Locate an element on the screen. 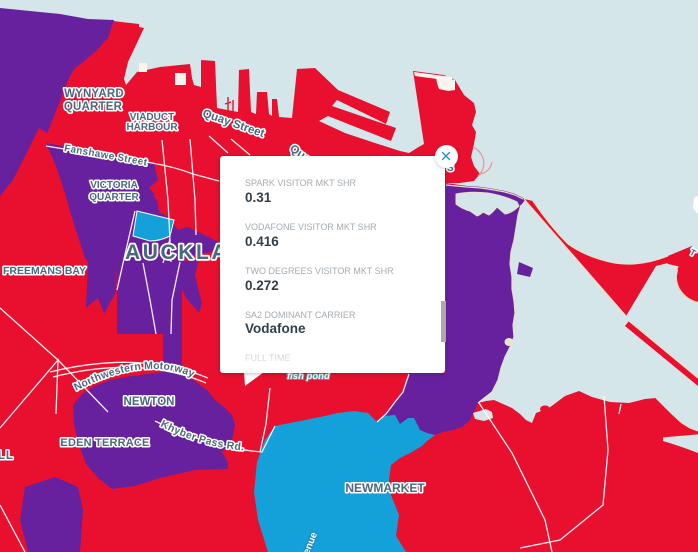 The width and height of the screenshot is (698, 552). svg-text: WYNYARD is located at coordinates (94, 94).